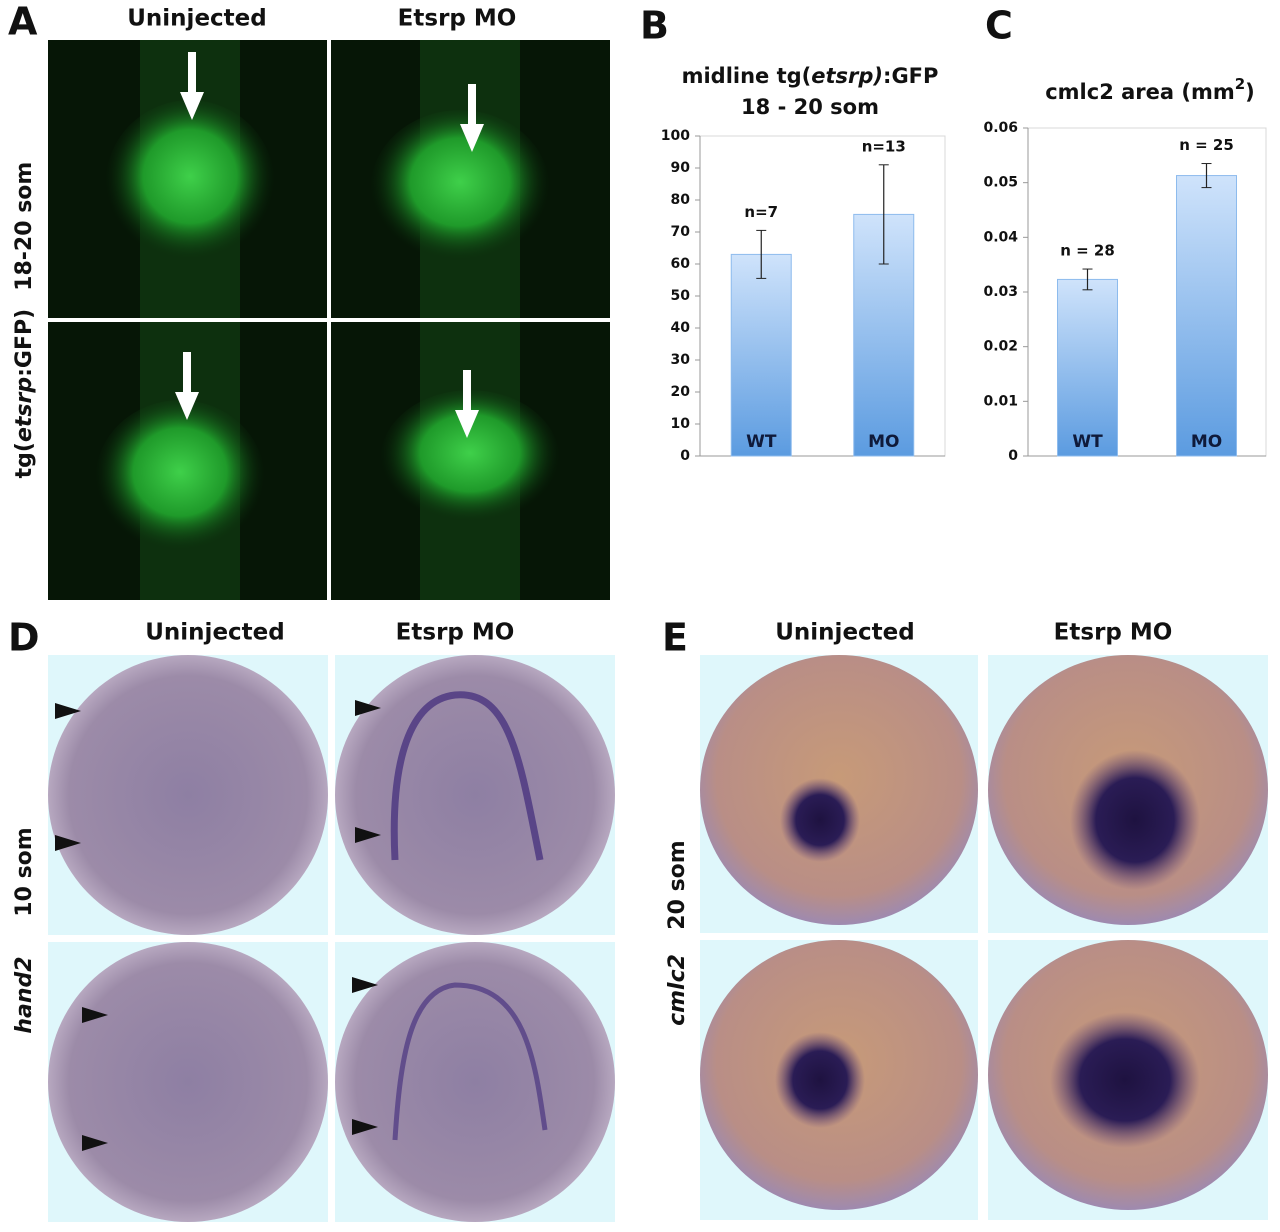 This screenshot has height=1232, width=1280. What do you see at coordinates (24, 343) in the screenshot?
I see `row-label-part: :GFP)` at bounding box center [24, 343].